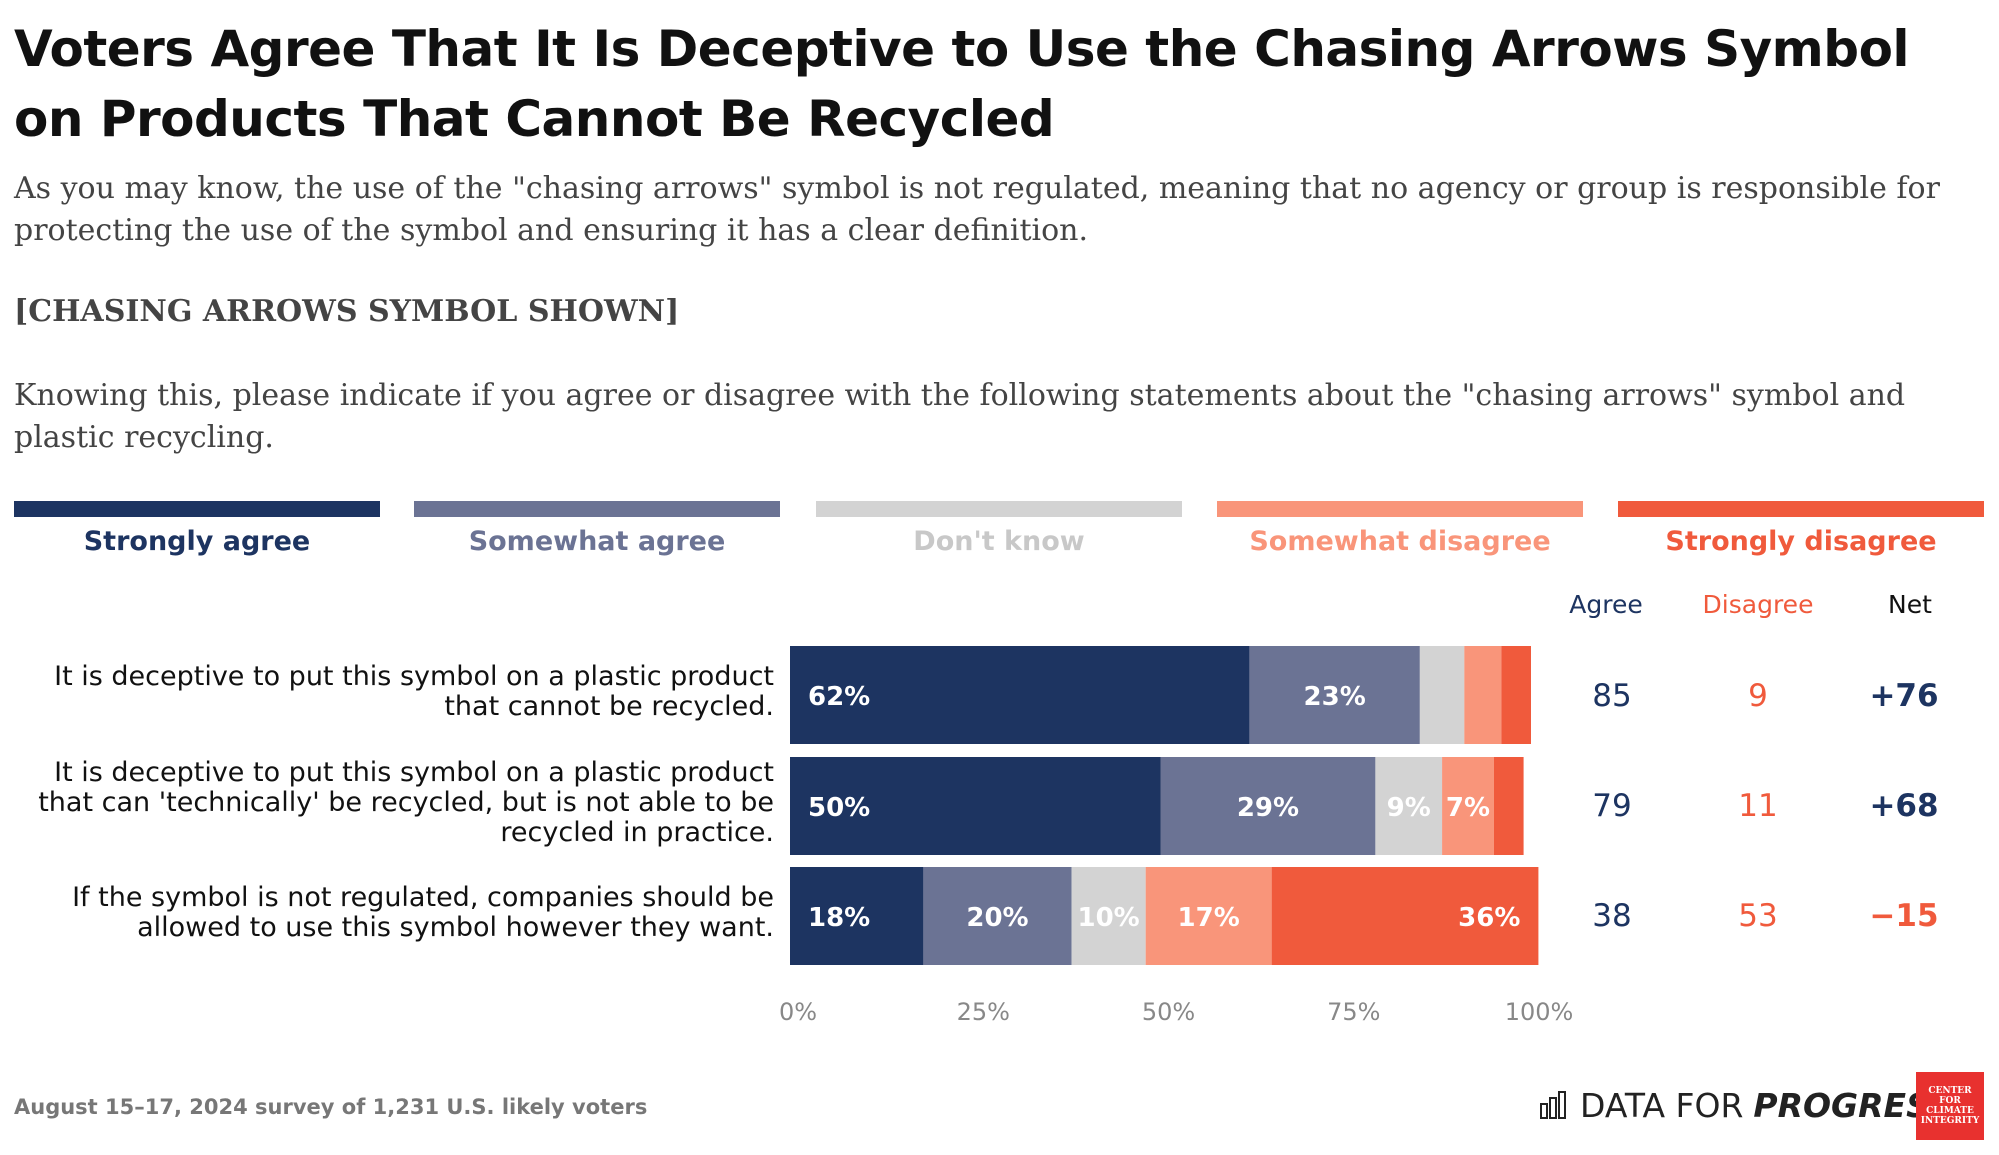  Describe the element at coordinates (1758, 806) in the screenshot. I see `disagree-value-2: 11` at that location.